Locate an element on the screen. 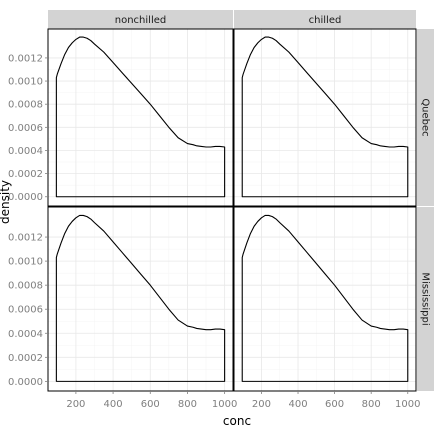 The height and width of the screenshot is (434, 442). strip-label-col-nonchilled: nonchilled is located at coordinates (140, 20).